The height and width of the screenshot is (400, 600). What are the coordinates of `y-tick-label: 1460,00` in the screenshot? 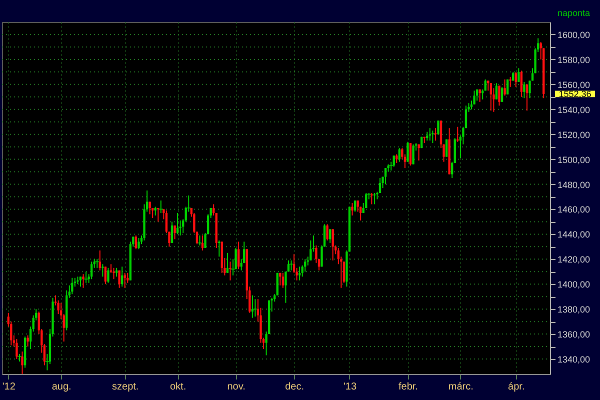 It's located at (574, 209).